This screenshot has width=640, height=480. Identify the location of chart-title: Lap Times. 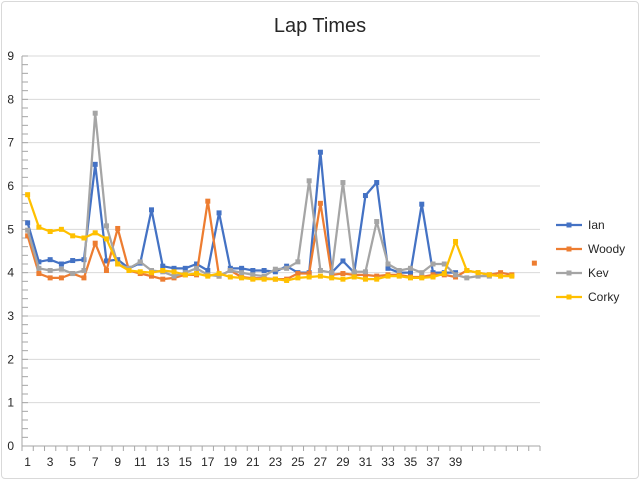
(320, 26).